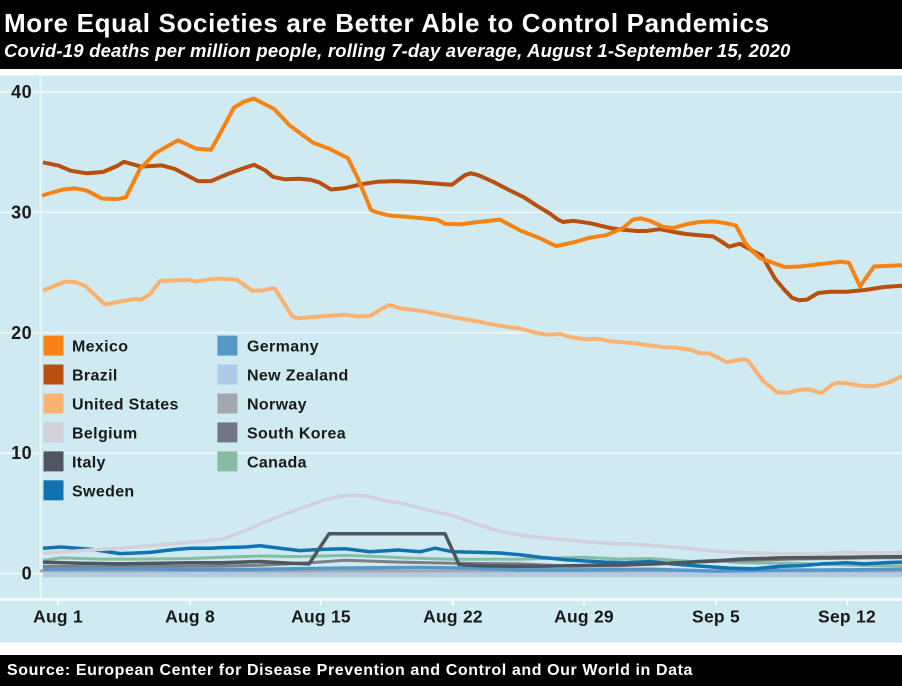  I want to click on svg-text: Germany, so click(283, 347).